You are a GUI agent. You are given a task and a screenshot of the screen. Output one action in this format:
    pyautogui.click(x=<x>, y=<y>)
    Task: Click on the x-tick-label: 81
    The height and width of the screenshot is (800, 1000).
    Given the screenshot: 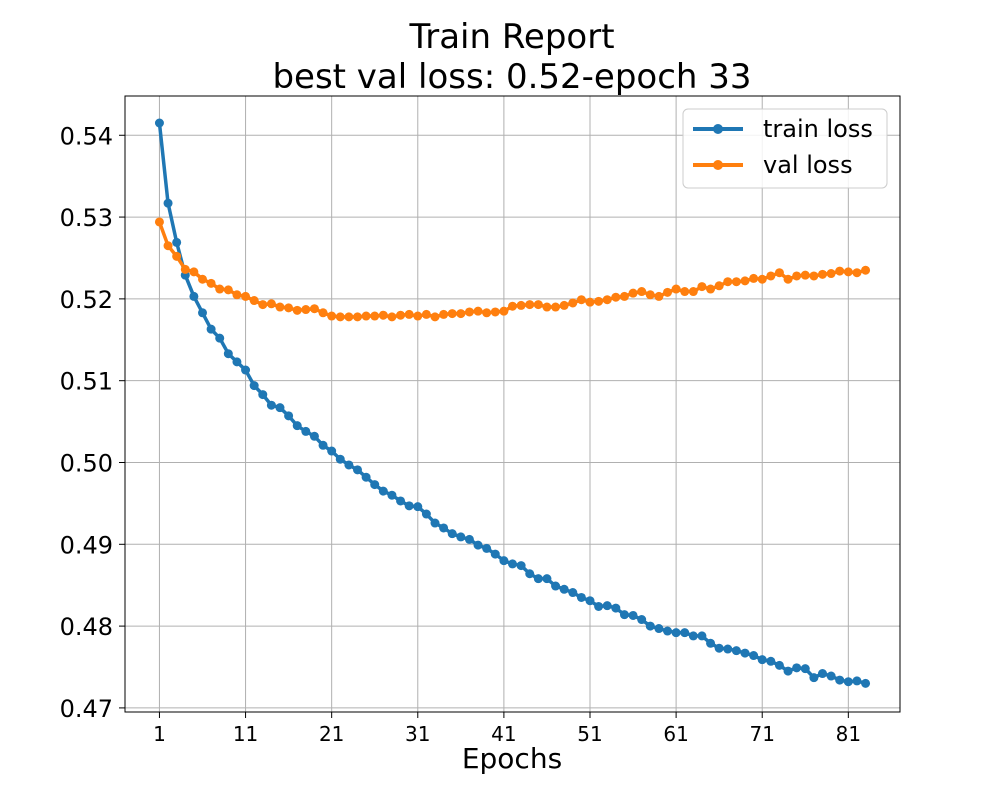 What is the action you would take?
    pyautogui.click(x=848, y=734)
    